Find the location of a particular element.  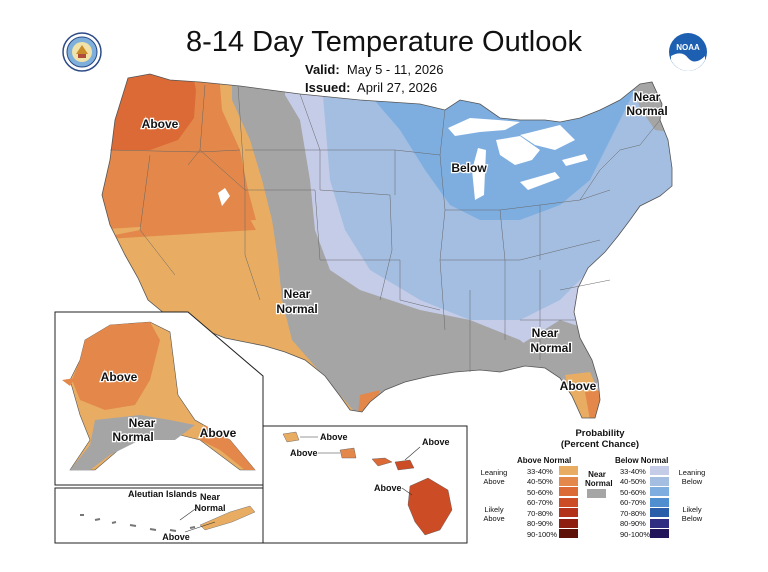

label-aleutian-near-normal: Near is located at coordinates (210, 497).